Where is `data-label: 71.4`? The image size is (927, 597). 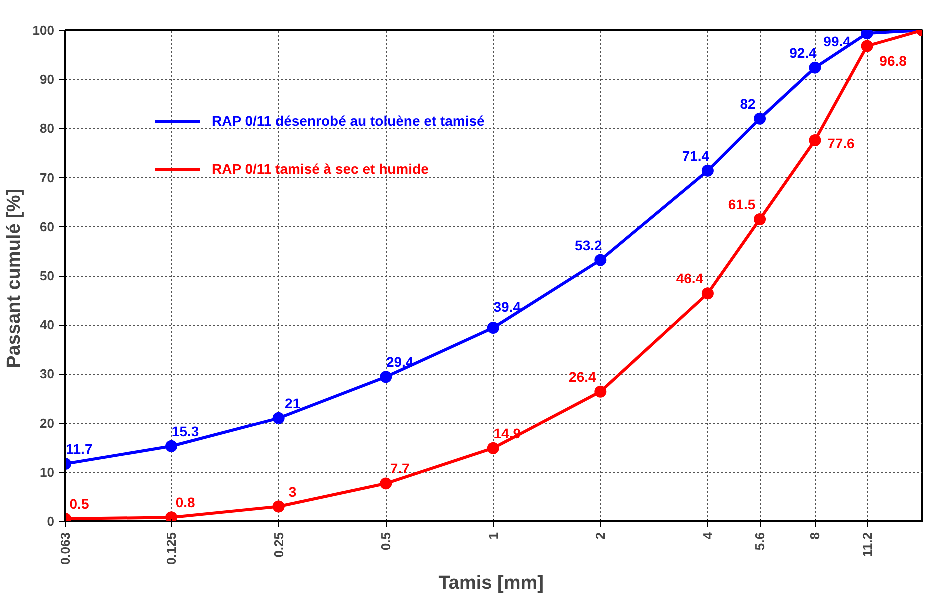 data-label: 71.4 is located at coordinates (696, 156).